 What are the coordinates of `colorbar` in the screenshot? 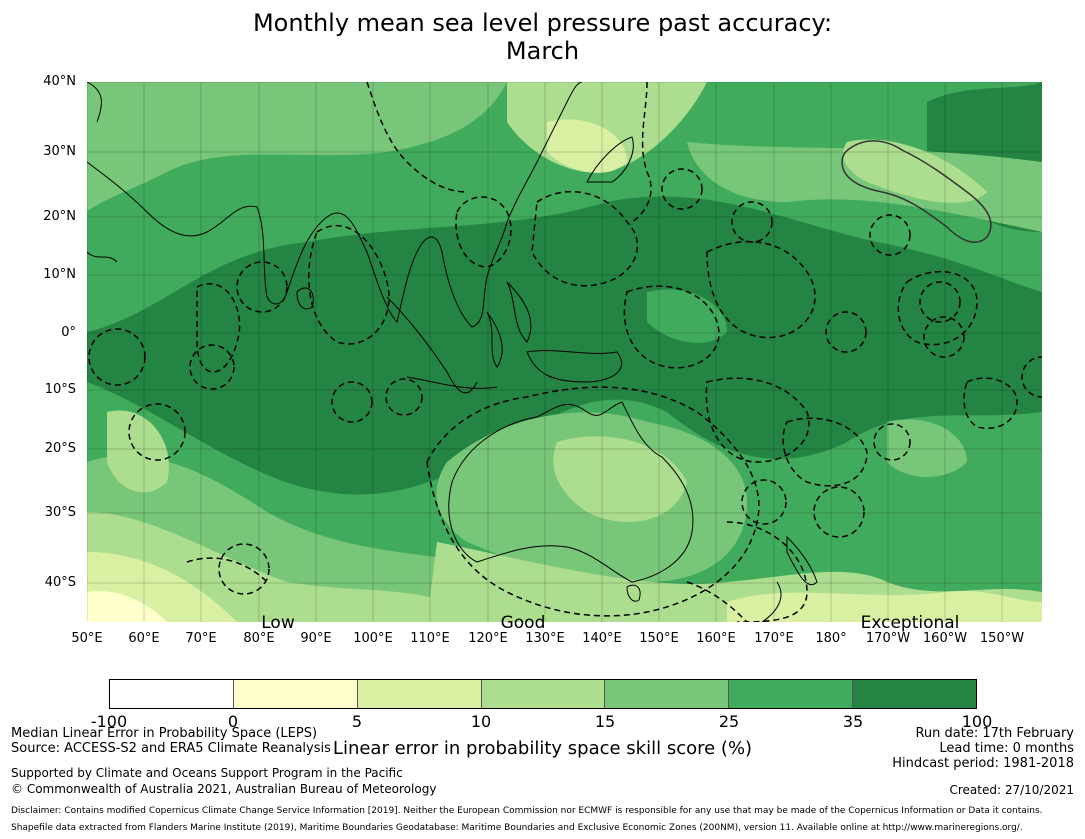 It's located at (543, 694).